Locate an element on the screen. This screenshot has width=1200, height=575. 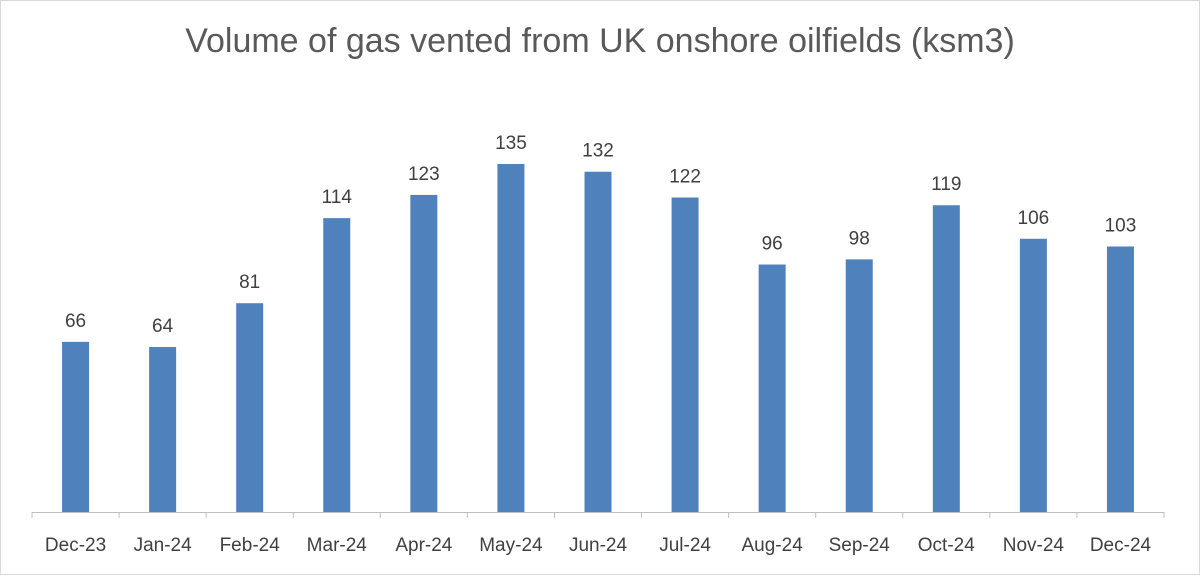
x-tick-label-nov-24: Nov-24 is located at coordinates (1034, 545).